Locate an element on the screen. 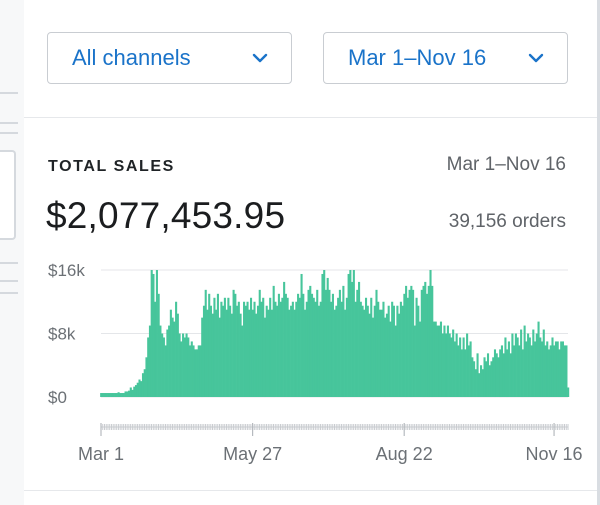 The height and width of the screenshot is (505, 600). x-tick-label: Mar 1 is located at coordinates (101, 454).